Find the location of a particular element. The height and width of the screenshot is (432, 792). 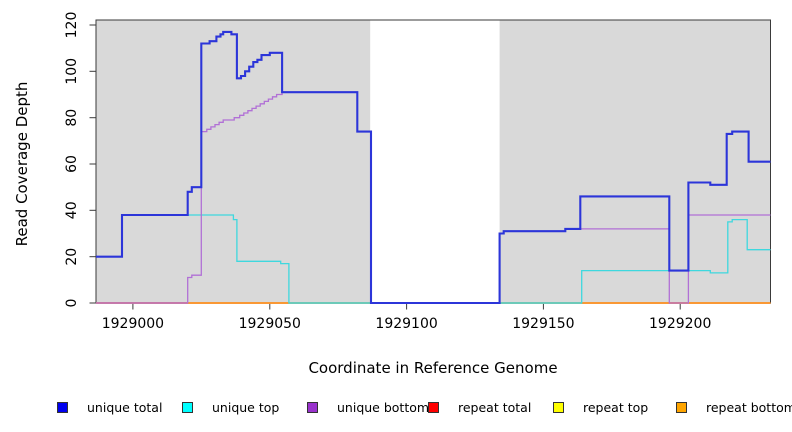

legend-swatch-unique-total is located at coordinates (62, 407).